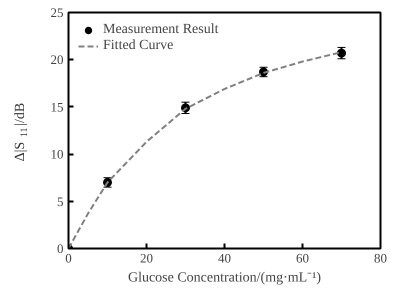 The height and width of the screenshot is (296, 399). What do you see at coordinates (21, 132) in the screenshot?
I see `y-axis-title: Δ|S11|/dB` at bounding box center [21, 132].